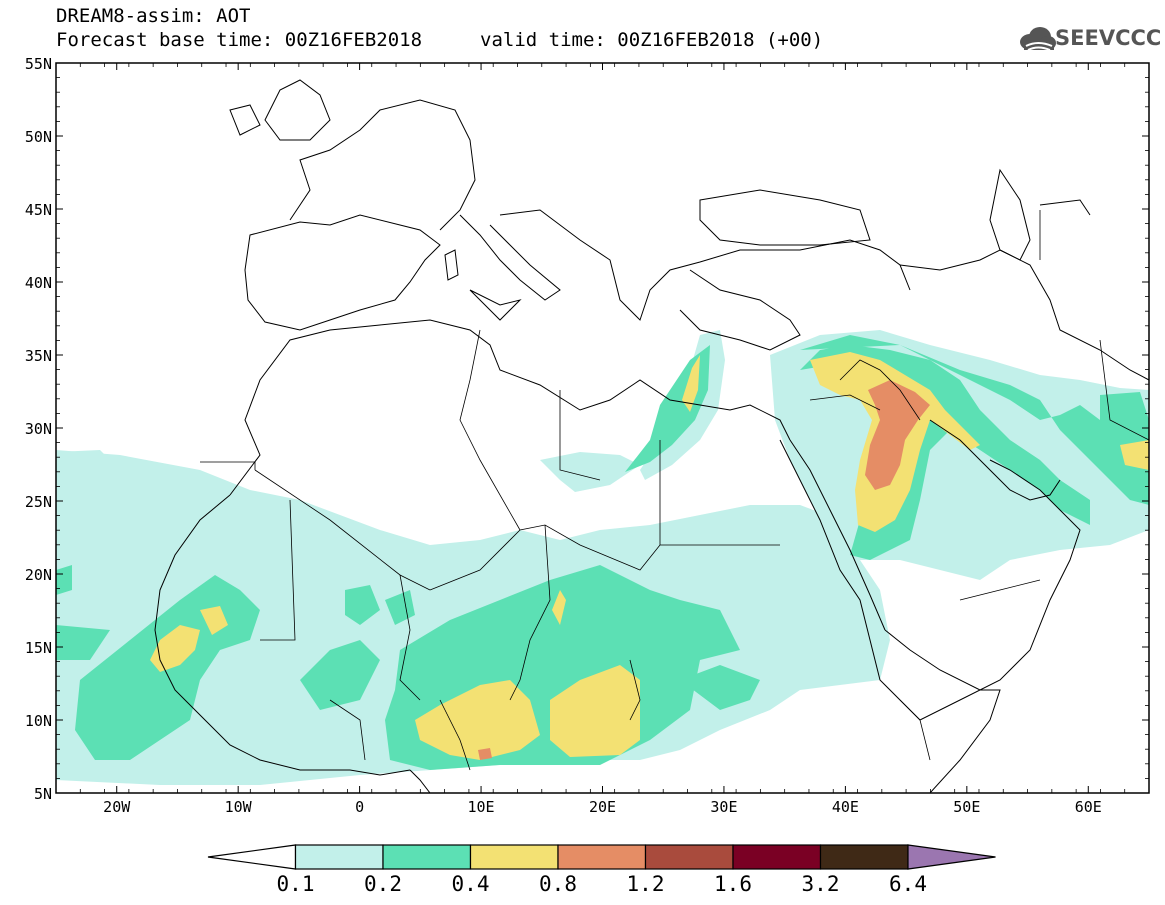 The width and height of the screenshot is (1165, 905). Describe the element at coordinates (38, 210) in the screenshot. I see `lat-label: 45N` at that location.